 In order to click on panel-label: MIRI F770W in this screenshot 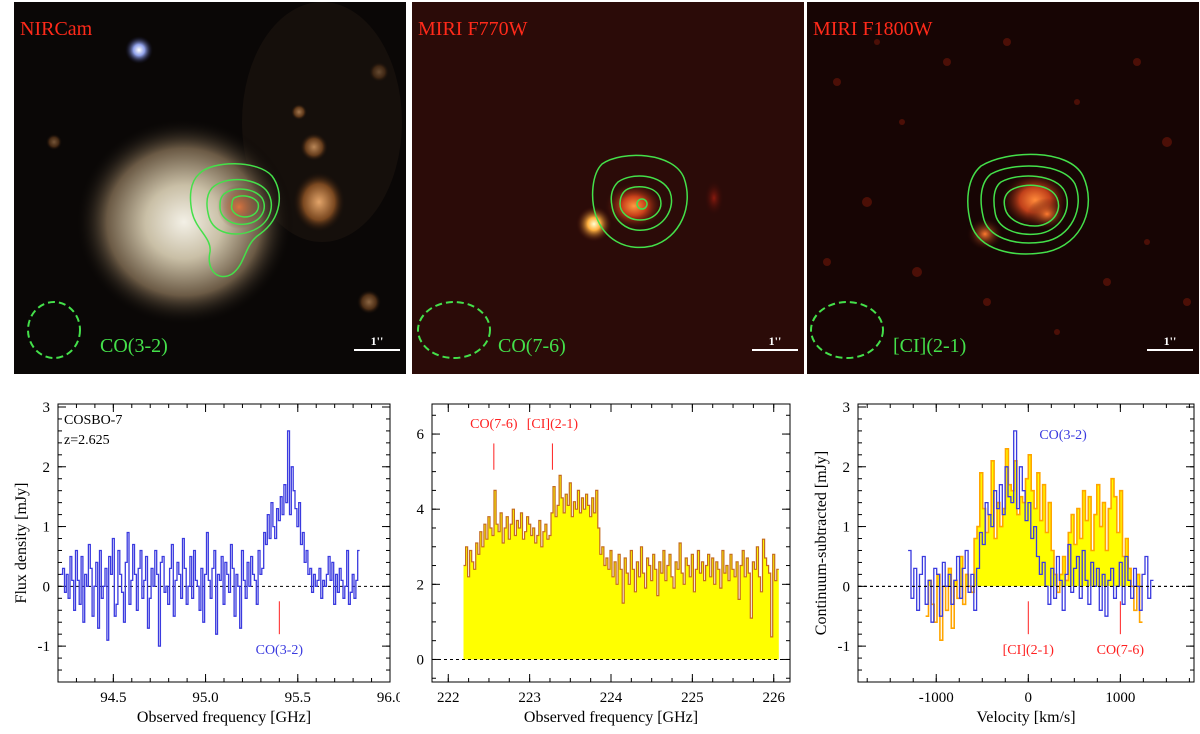, I will do `click(473, 29)`.